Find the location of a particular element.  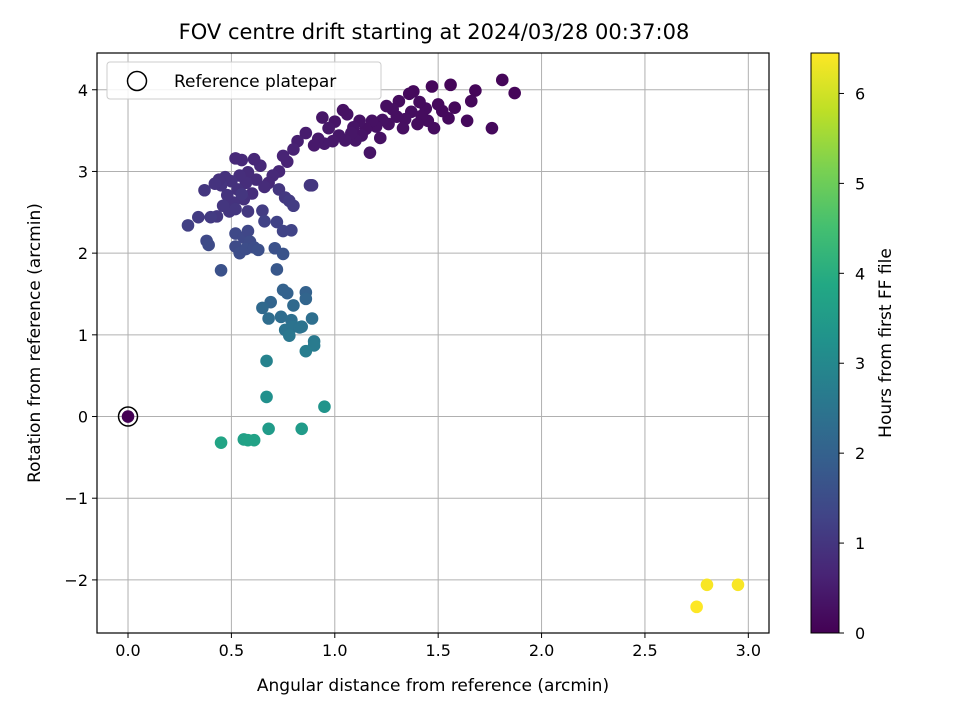

y-tick-label: 0 is located at coordinates (83, 417).